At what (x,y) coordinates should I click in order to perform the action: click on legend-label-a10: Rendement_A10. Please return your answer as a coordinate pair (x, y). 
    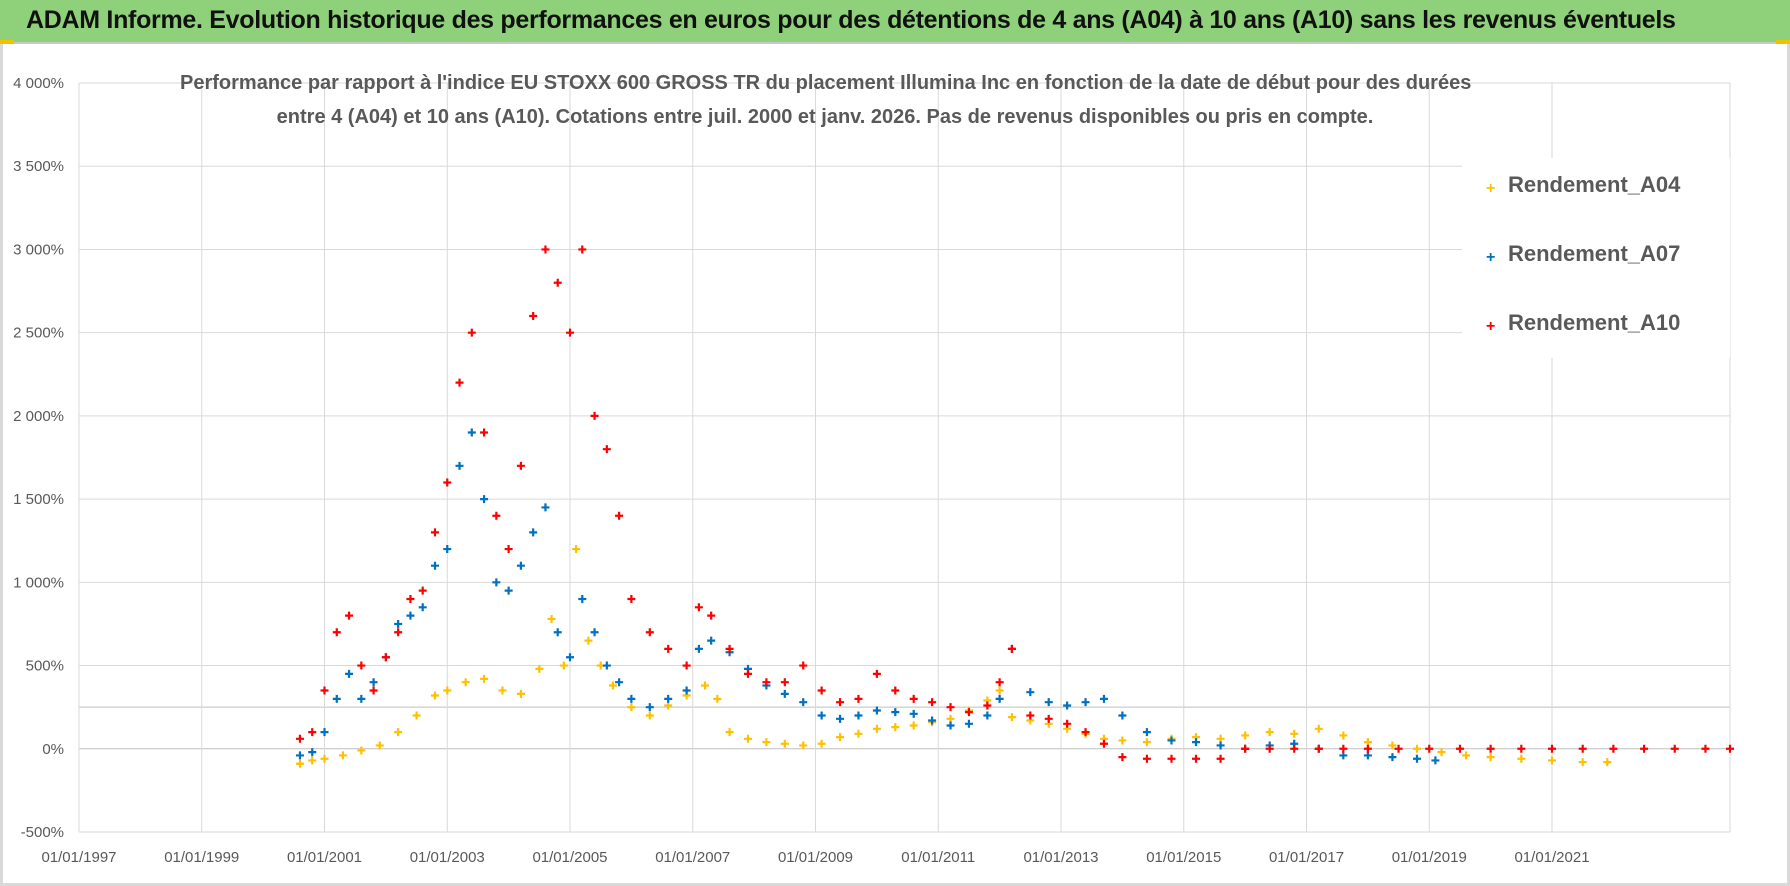
    Looking at the image, I should click on (1594, 322).